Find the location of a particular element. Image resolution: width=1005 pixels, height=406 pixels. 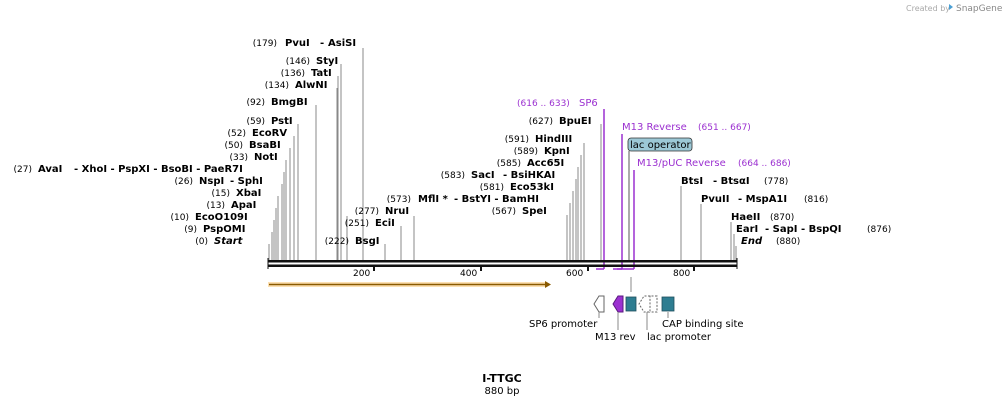

site-pos: (134) is located at coordinates (277, 86).